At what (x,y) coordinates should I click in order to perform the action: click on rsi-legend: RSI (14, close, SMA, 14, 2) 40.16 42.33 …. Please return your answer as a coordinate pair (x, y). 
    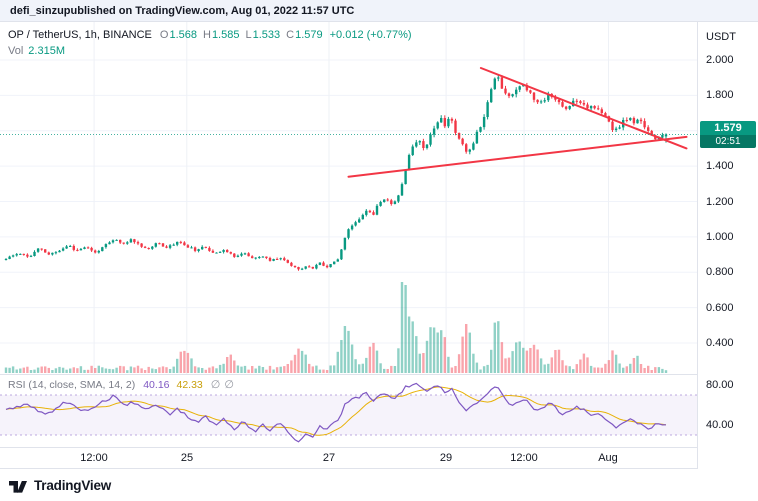
    Looking at the image, I should click on (121, 385).